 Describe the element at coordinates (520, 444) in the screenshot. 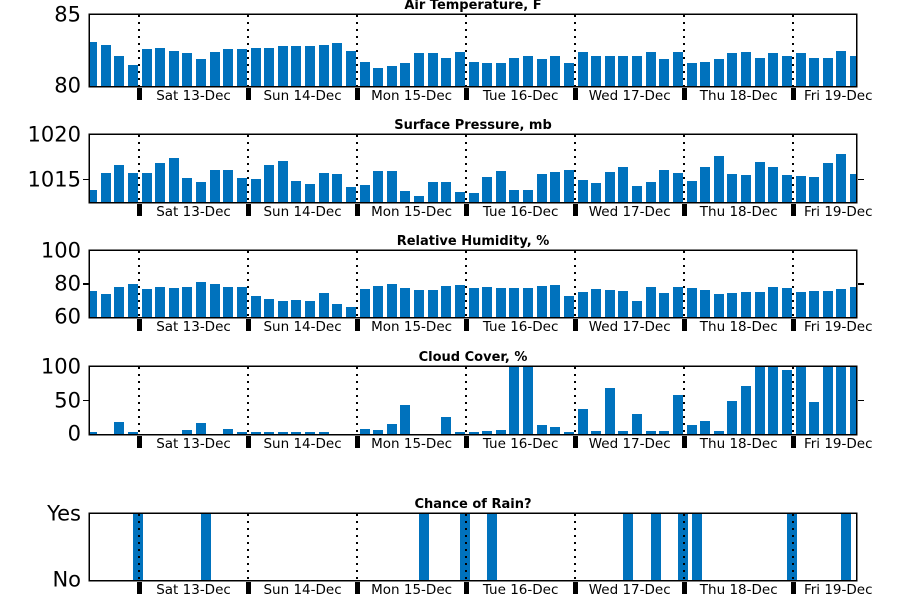

I see `day-label: Tue 16-Dec` at that location.